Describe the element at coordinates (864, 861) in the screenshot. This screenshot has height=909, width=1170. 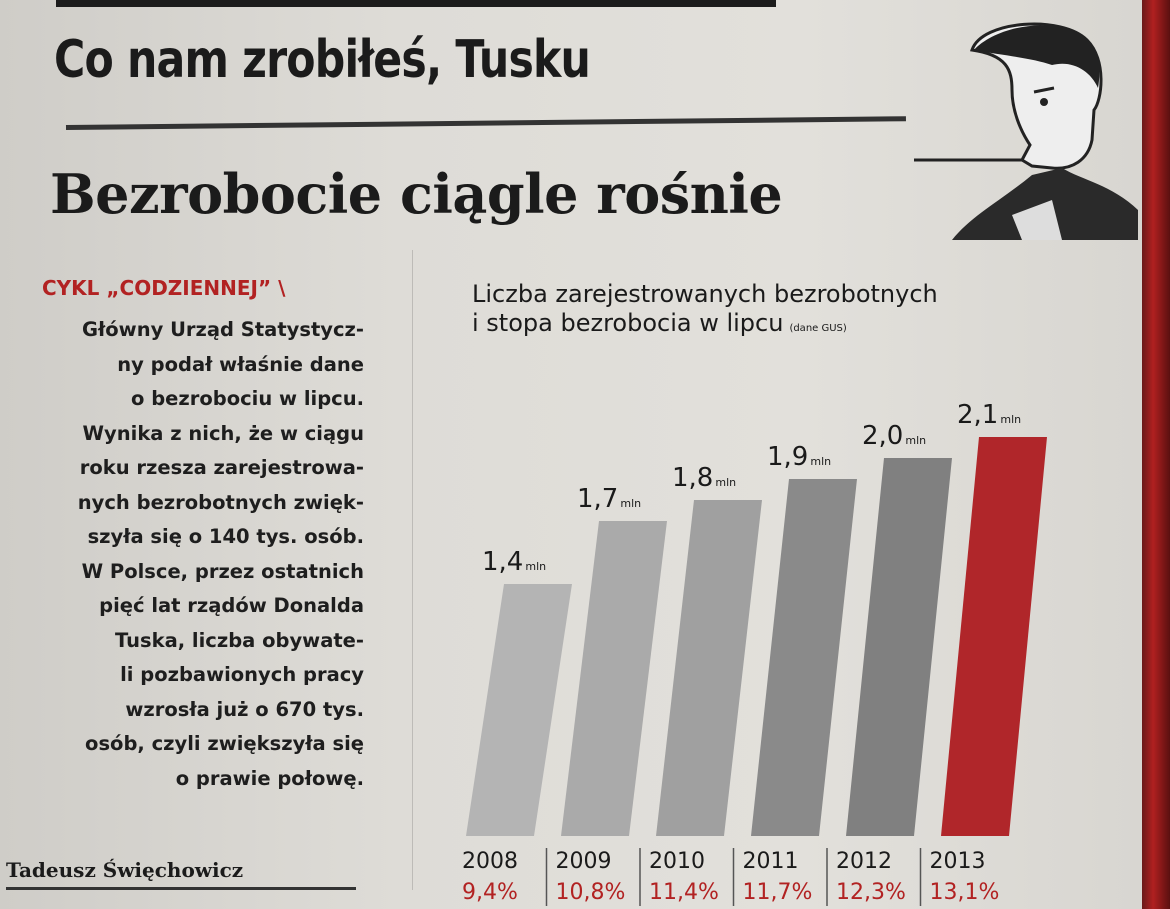
I see `year-label-2012: 2012` at that location.